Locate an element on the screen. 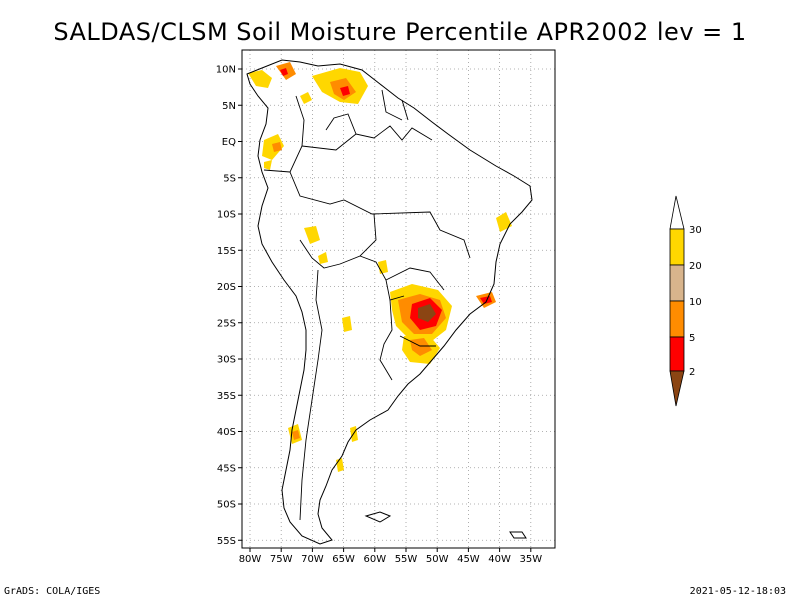 Image resolution: width=800 pixels, height=600 pixels. lon-label: 45W is located at coordinates (468, 559).